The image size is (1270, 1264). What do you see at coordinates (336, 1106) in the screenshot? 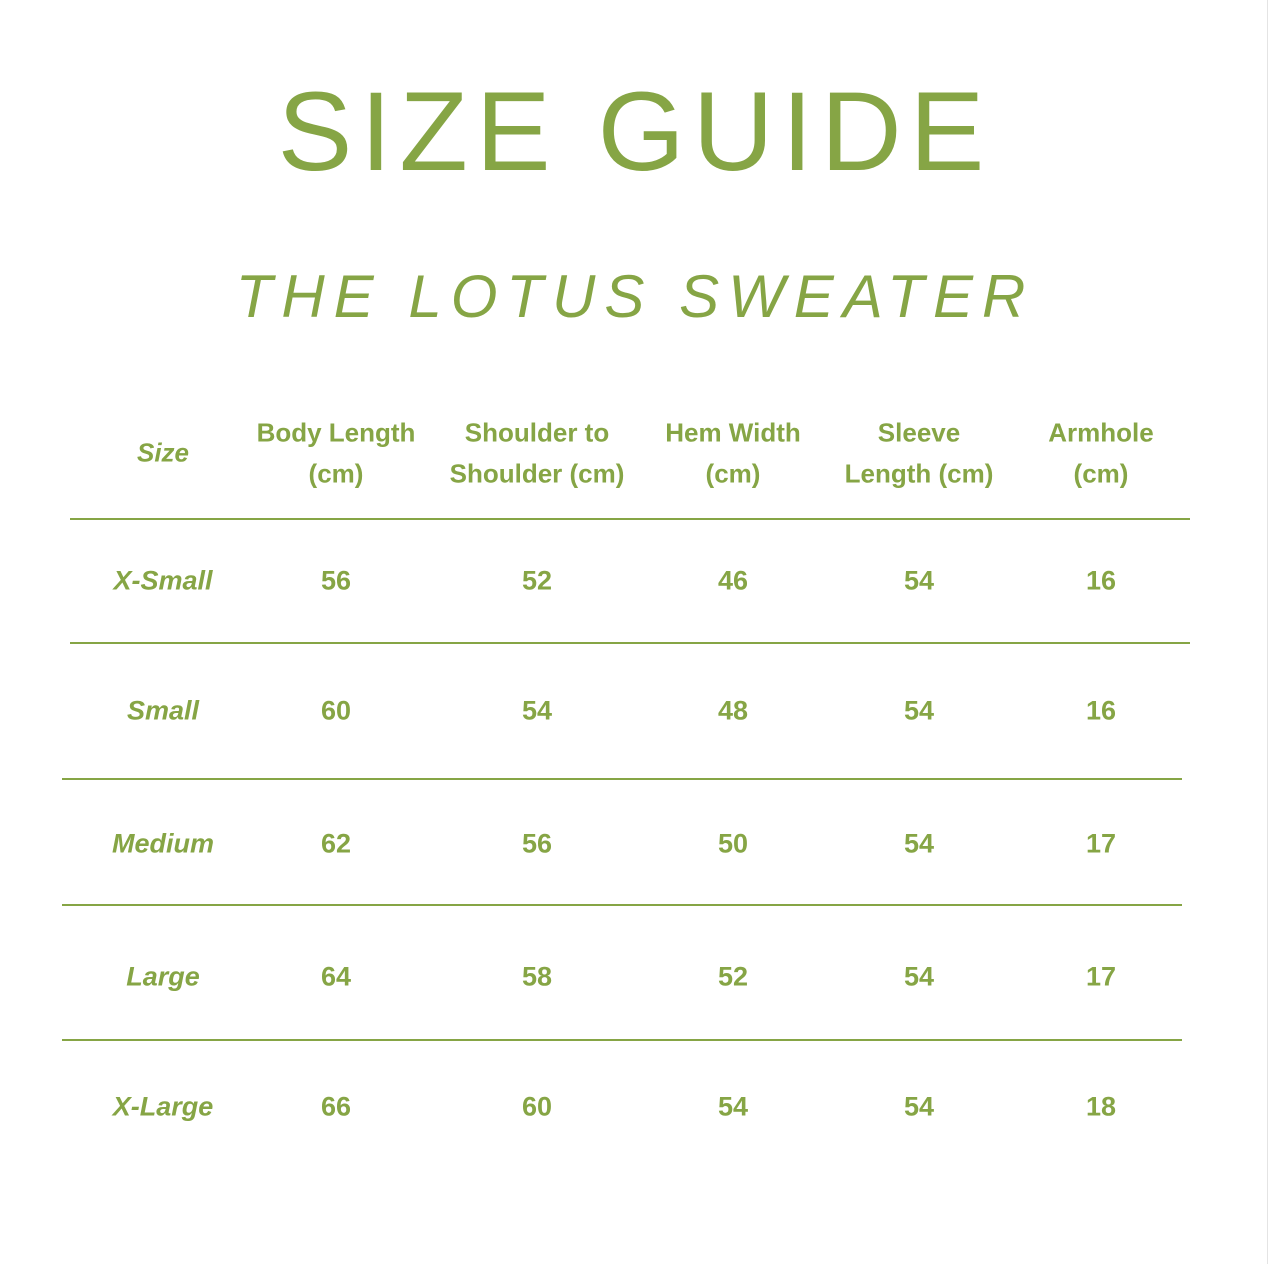
I see `measurement: 66` at bounding box center [336, 1106].